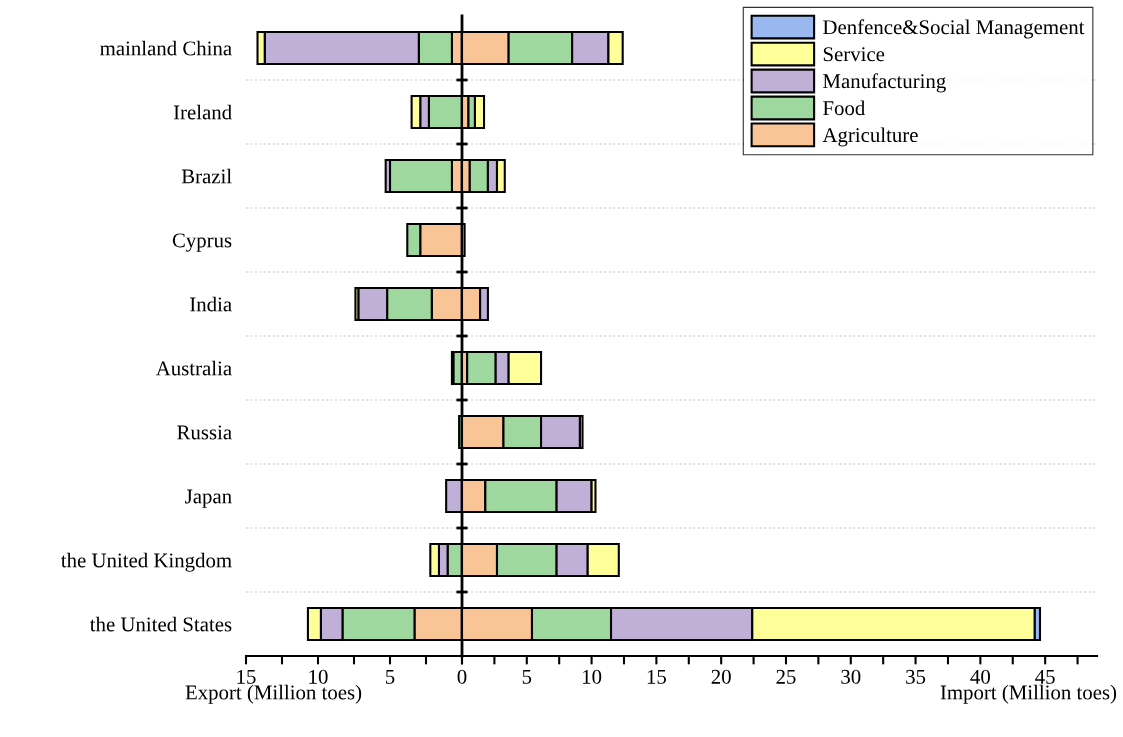 The height and width of the screenshot is (737, 1123). Describe the element at coordinates (166, 48) in the screenshot. I see `y-tick-label: mainland China` at that location.